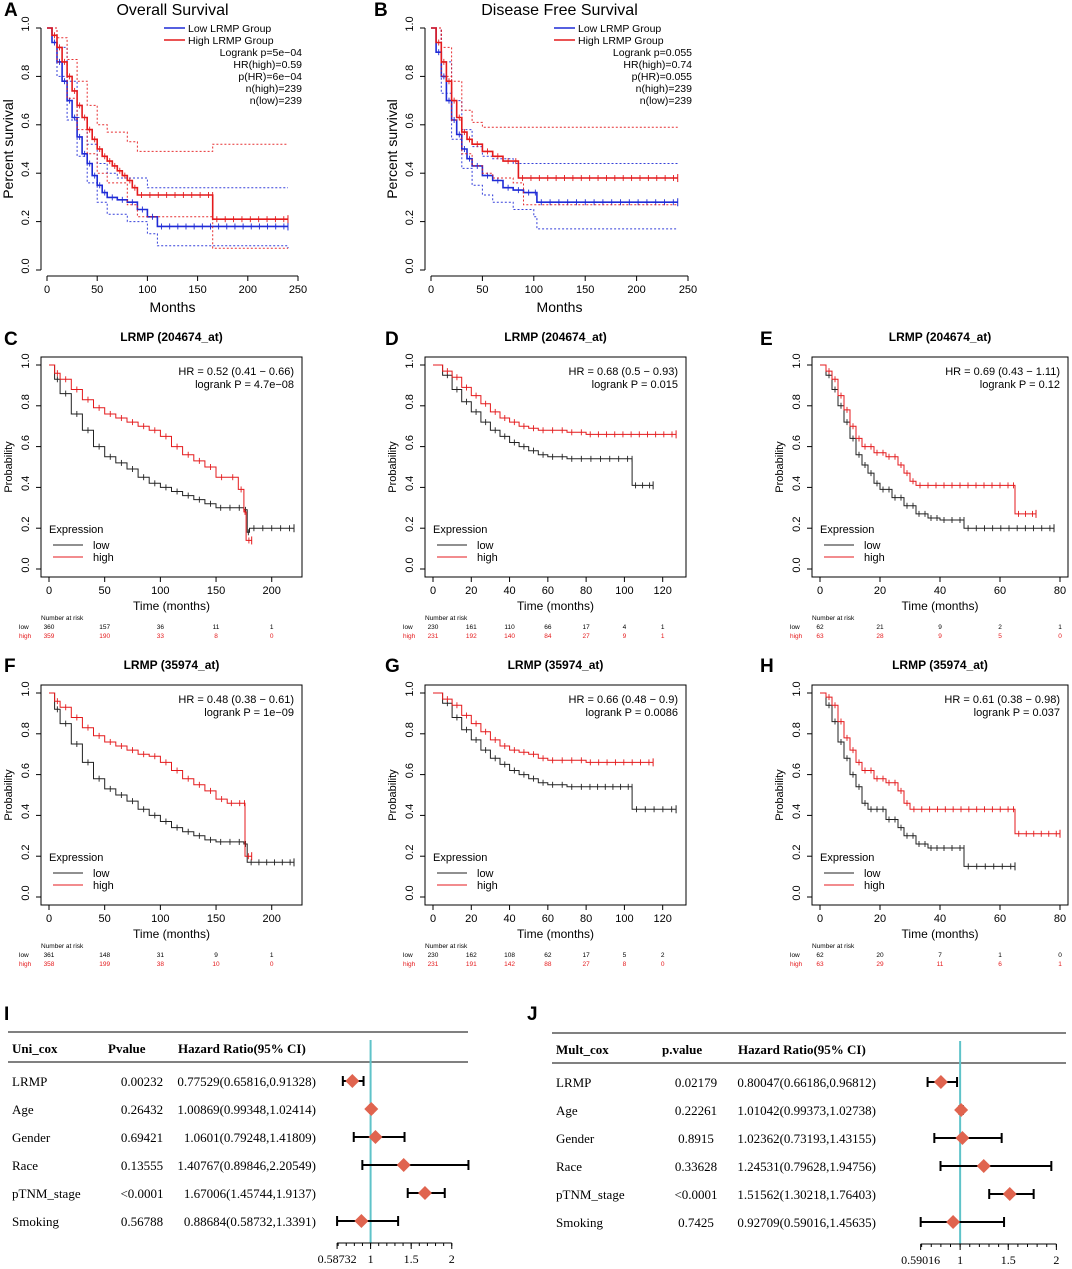 This screenshot has height=1269, width=1072. Describe the element at coordinates (625, 964) in the screenshot. I see `risk-table-value: 8` at that location.